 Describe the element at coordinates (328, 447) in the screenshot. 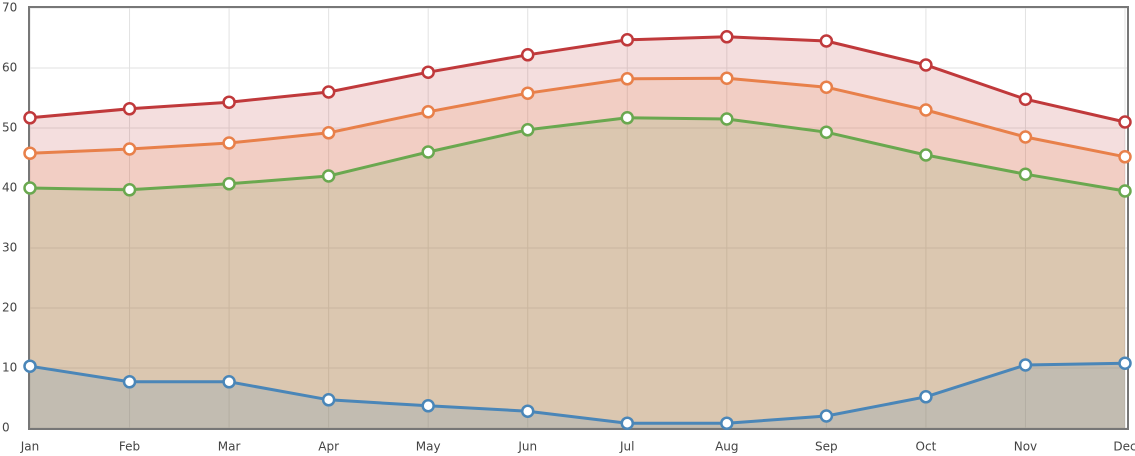

I see `x-tick-label: Apr` at that location.